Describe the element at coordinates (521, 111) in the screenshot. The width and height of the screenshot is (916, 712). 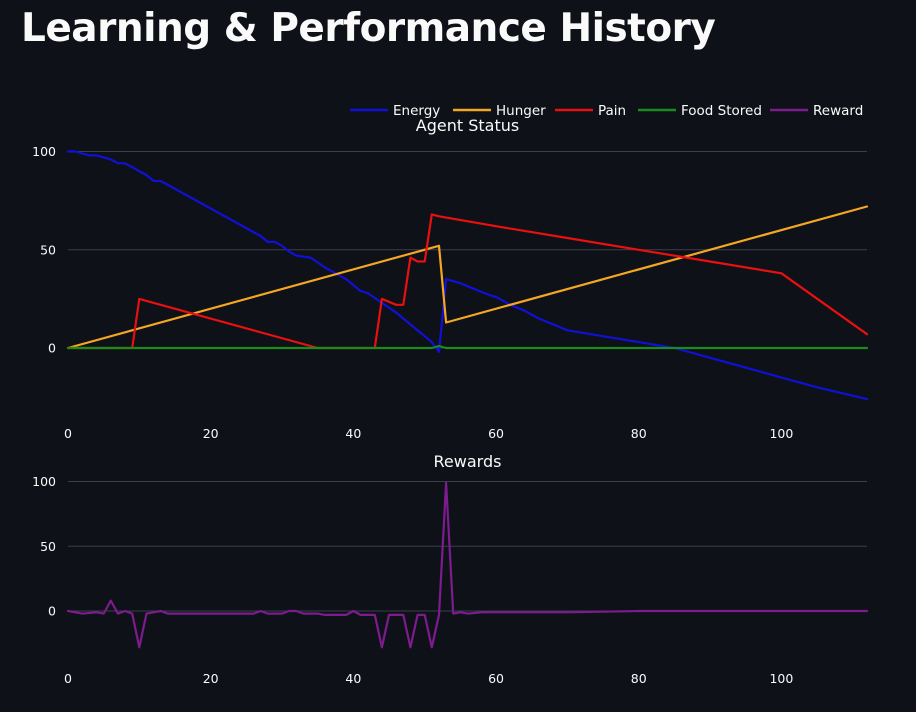
I see `legend-label-hunger: Hunger` at that location.